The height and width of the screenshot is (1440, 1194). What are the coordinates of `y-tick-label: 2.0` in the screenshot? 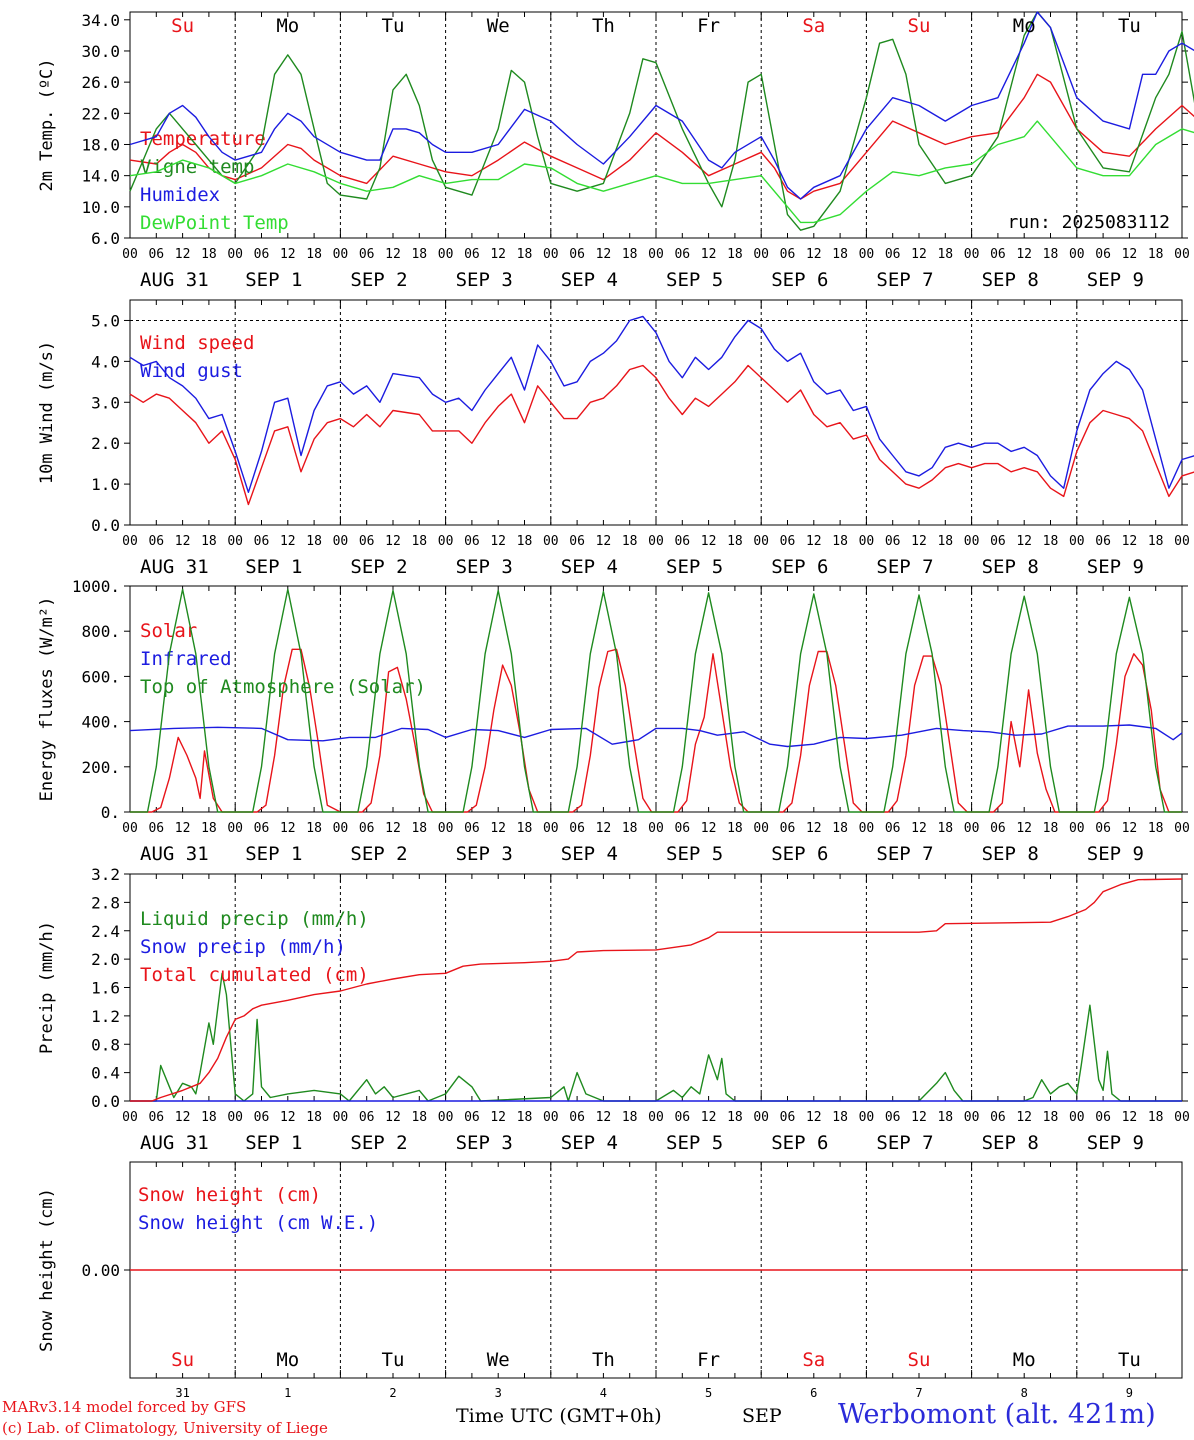 It's located at (105, 959).